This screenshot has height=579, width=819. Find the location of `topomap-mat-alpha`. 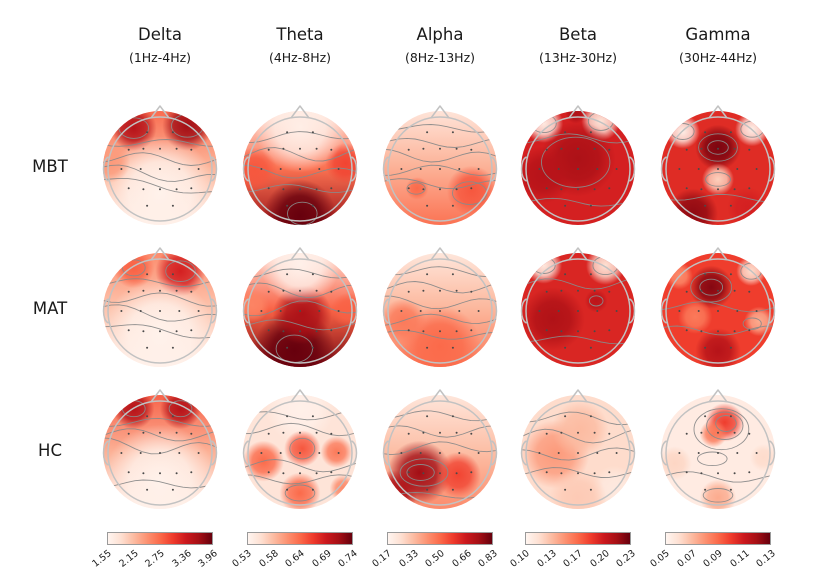

topomap-mat-alpha is located at coordinates (440, 307).